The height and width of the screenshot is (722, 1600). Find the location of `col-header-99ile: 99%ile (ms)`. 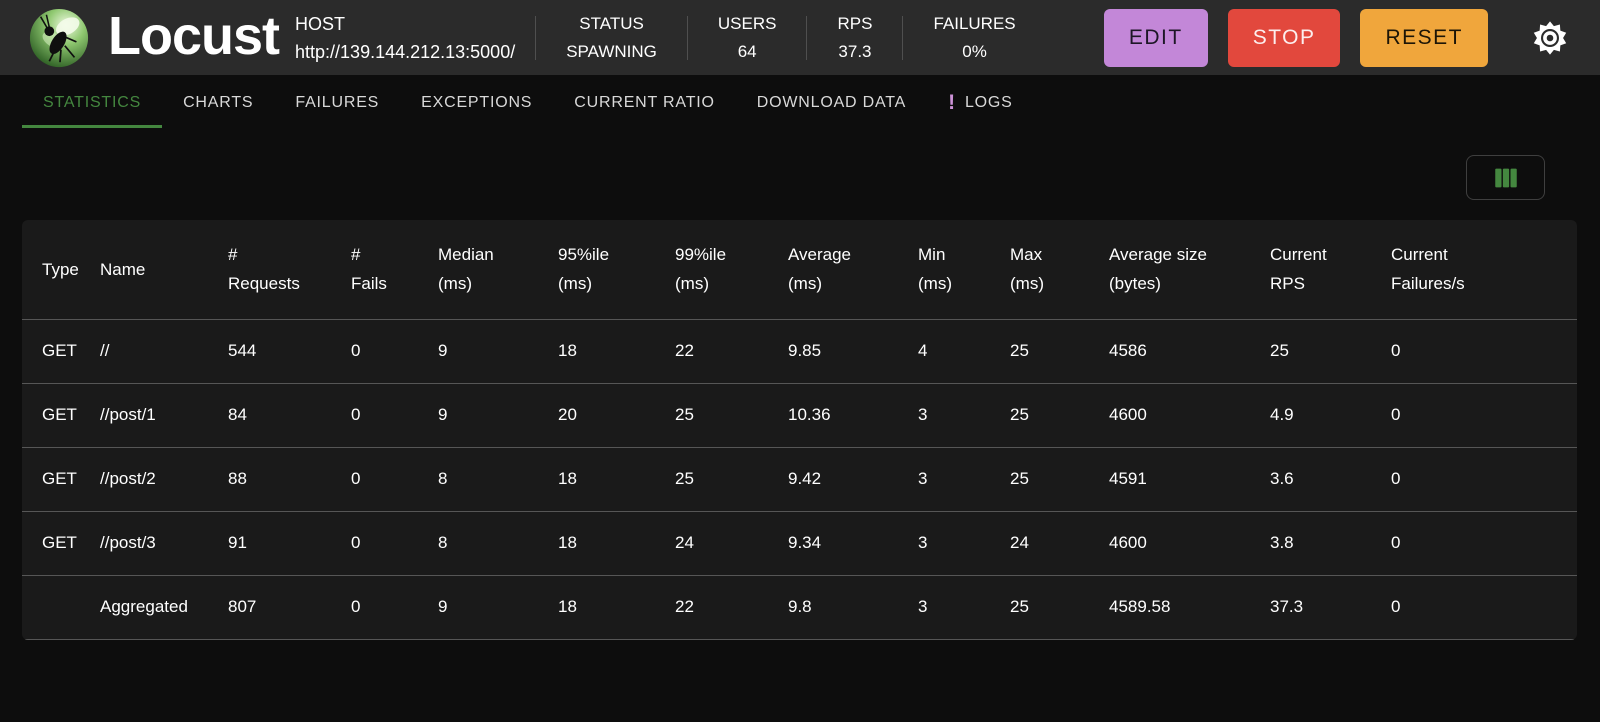

col-header-99ile: 99%ile (ms) is located at coordinates (731, 270).